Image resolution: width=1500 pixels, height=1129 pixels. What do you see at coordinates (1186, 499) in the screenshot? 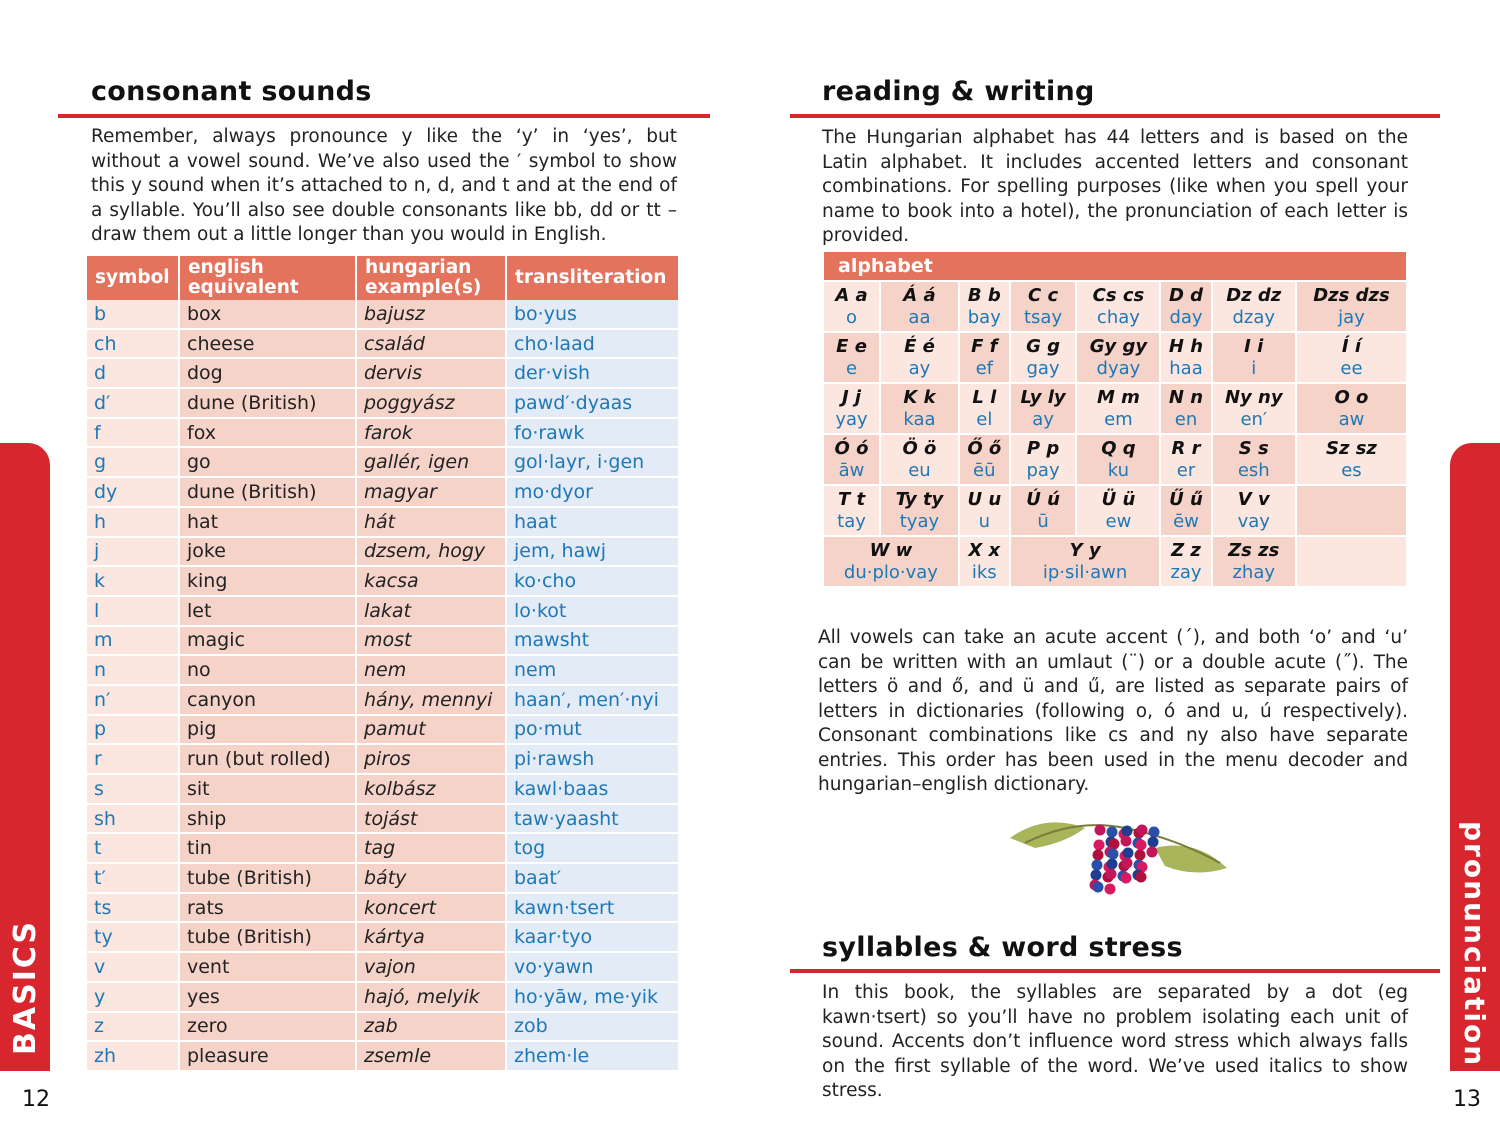
I see `letter: Ű ű` at bounding box center [1186, 499].